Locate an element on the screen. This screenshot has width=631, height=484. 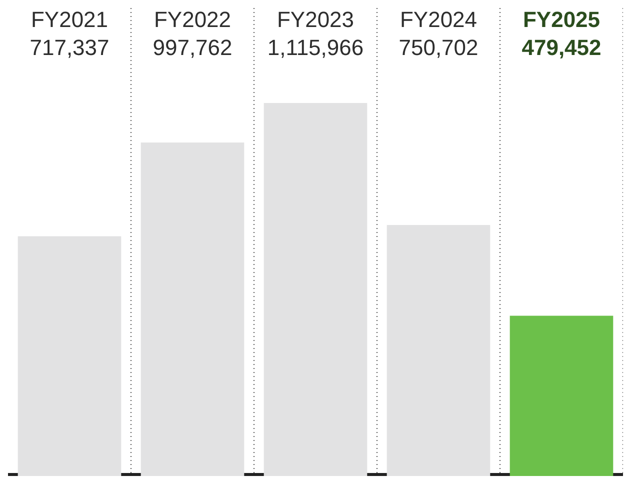
data-label: 1,115,966 is located at coordinates (315, 47).